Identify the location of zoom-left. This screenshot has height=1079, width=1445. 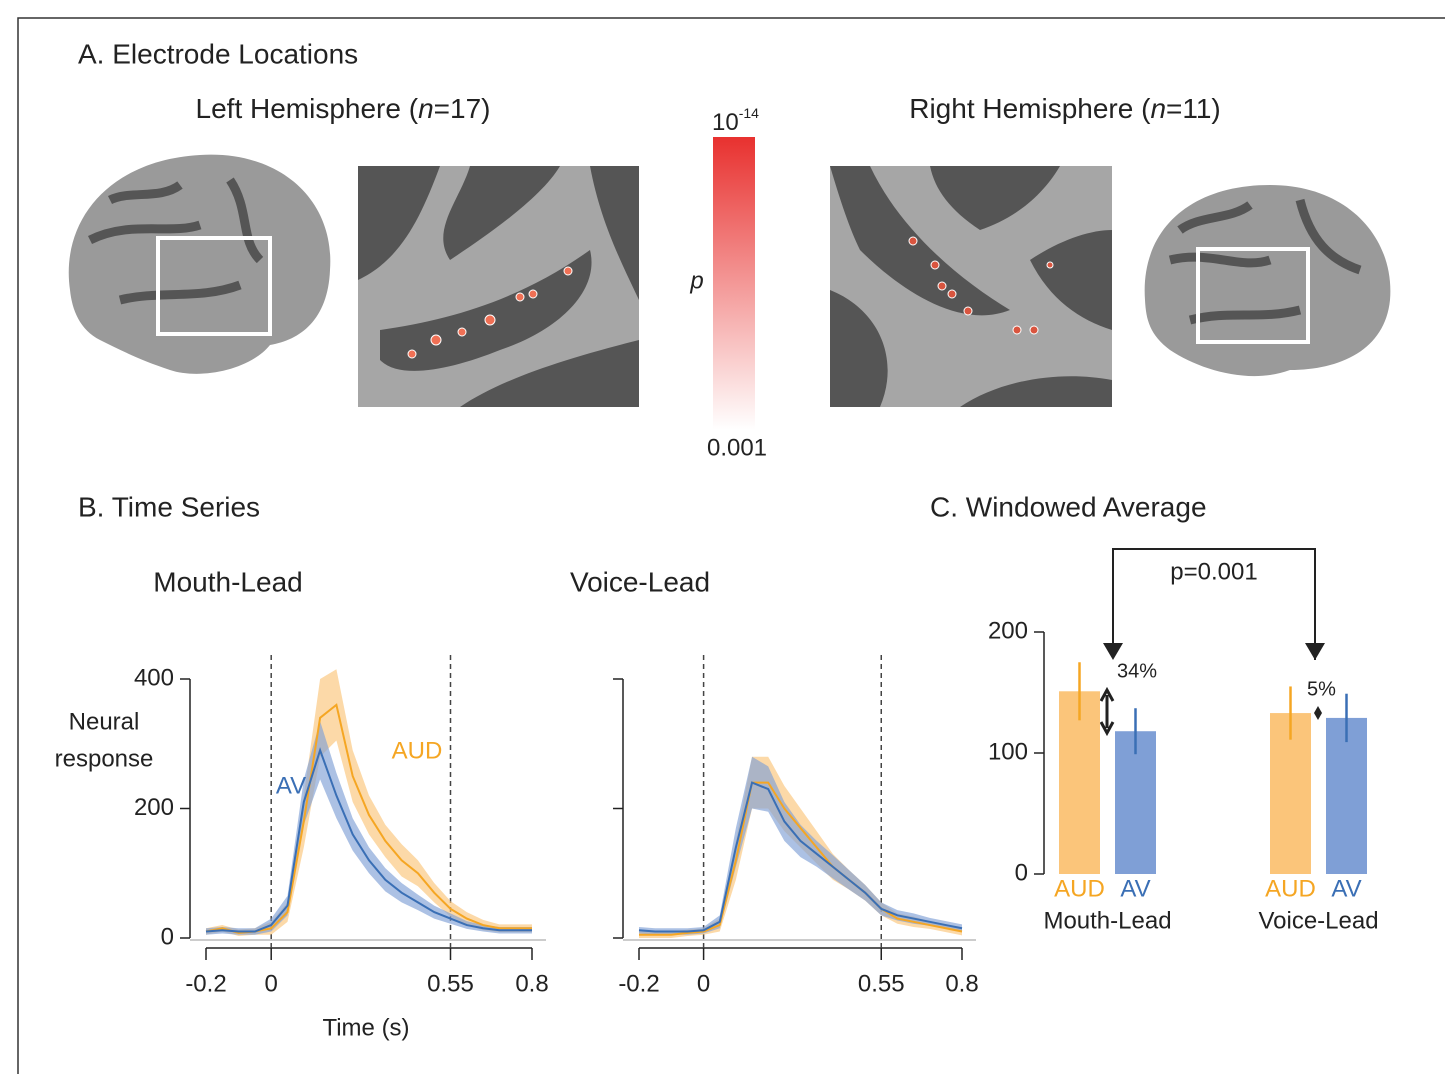
(498, 286).